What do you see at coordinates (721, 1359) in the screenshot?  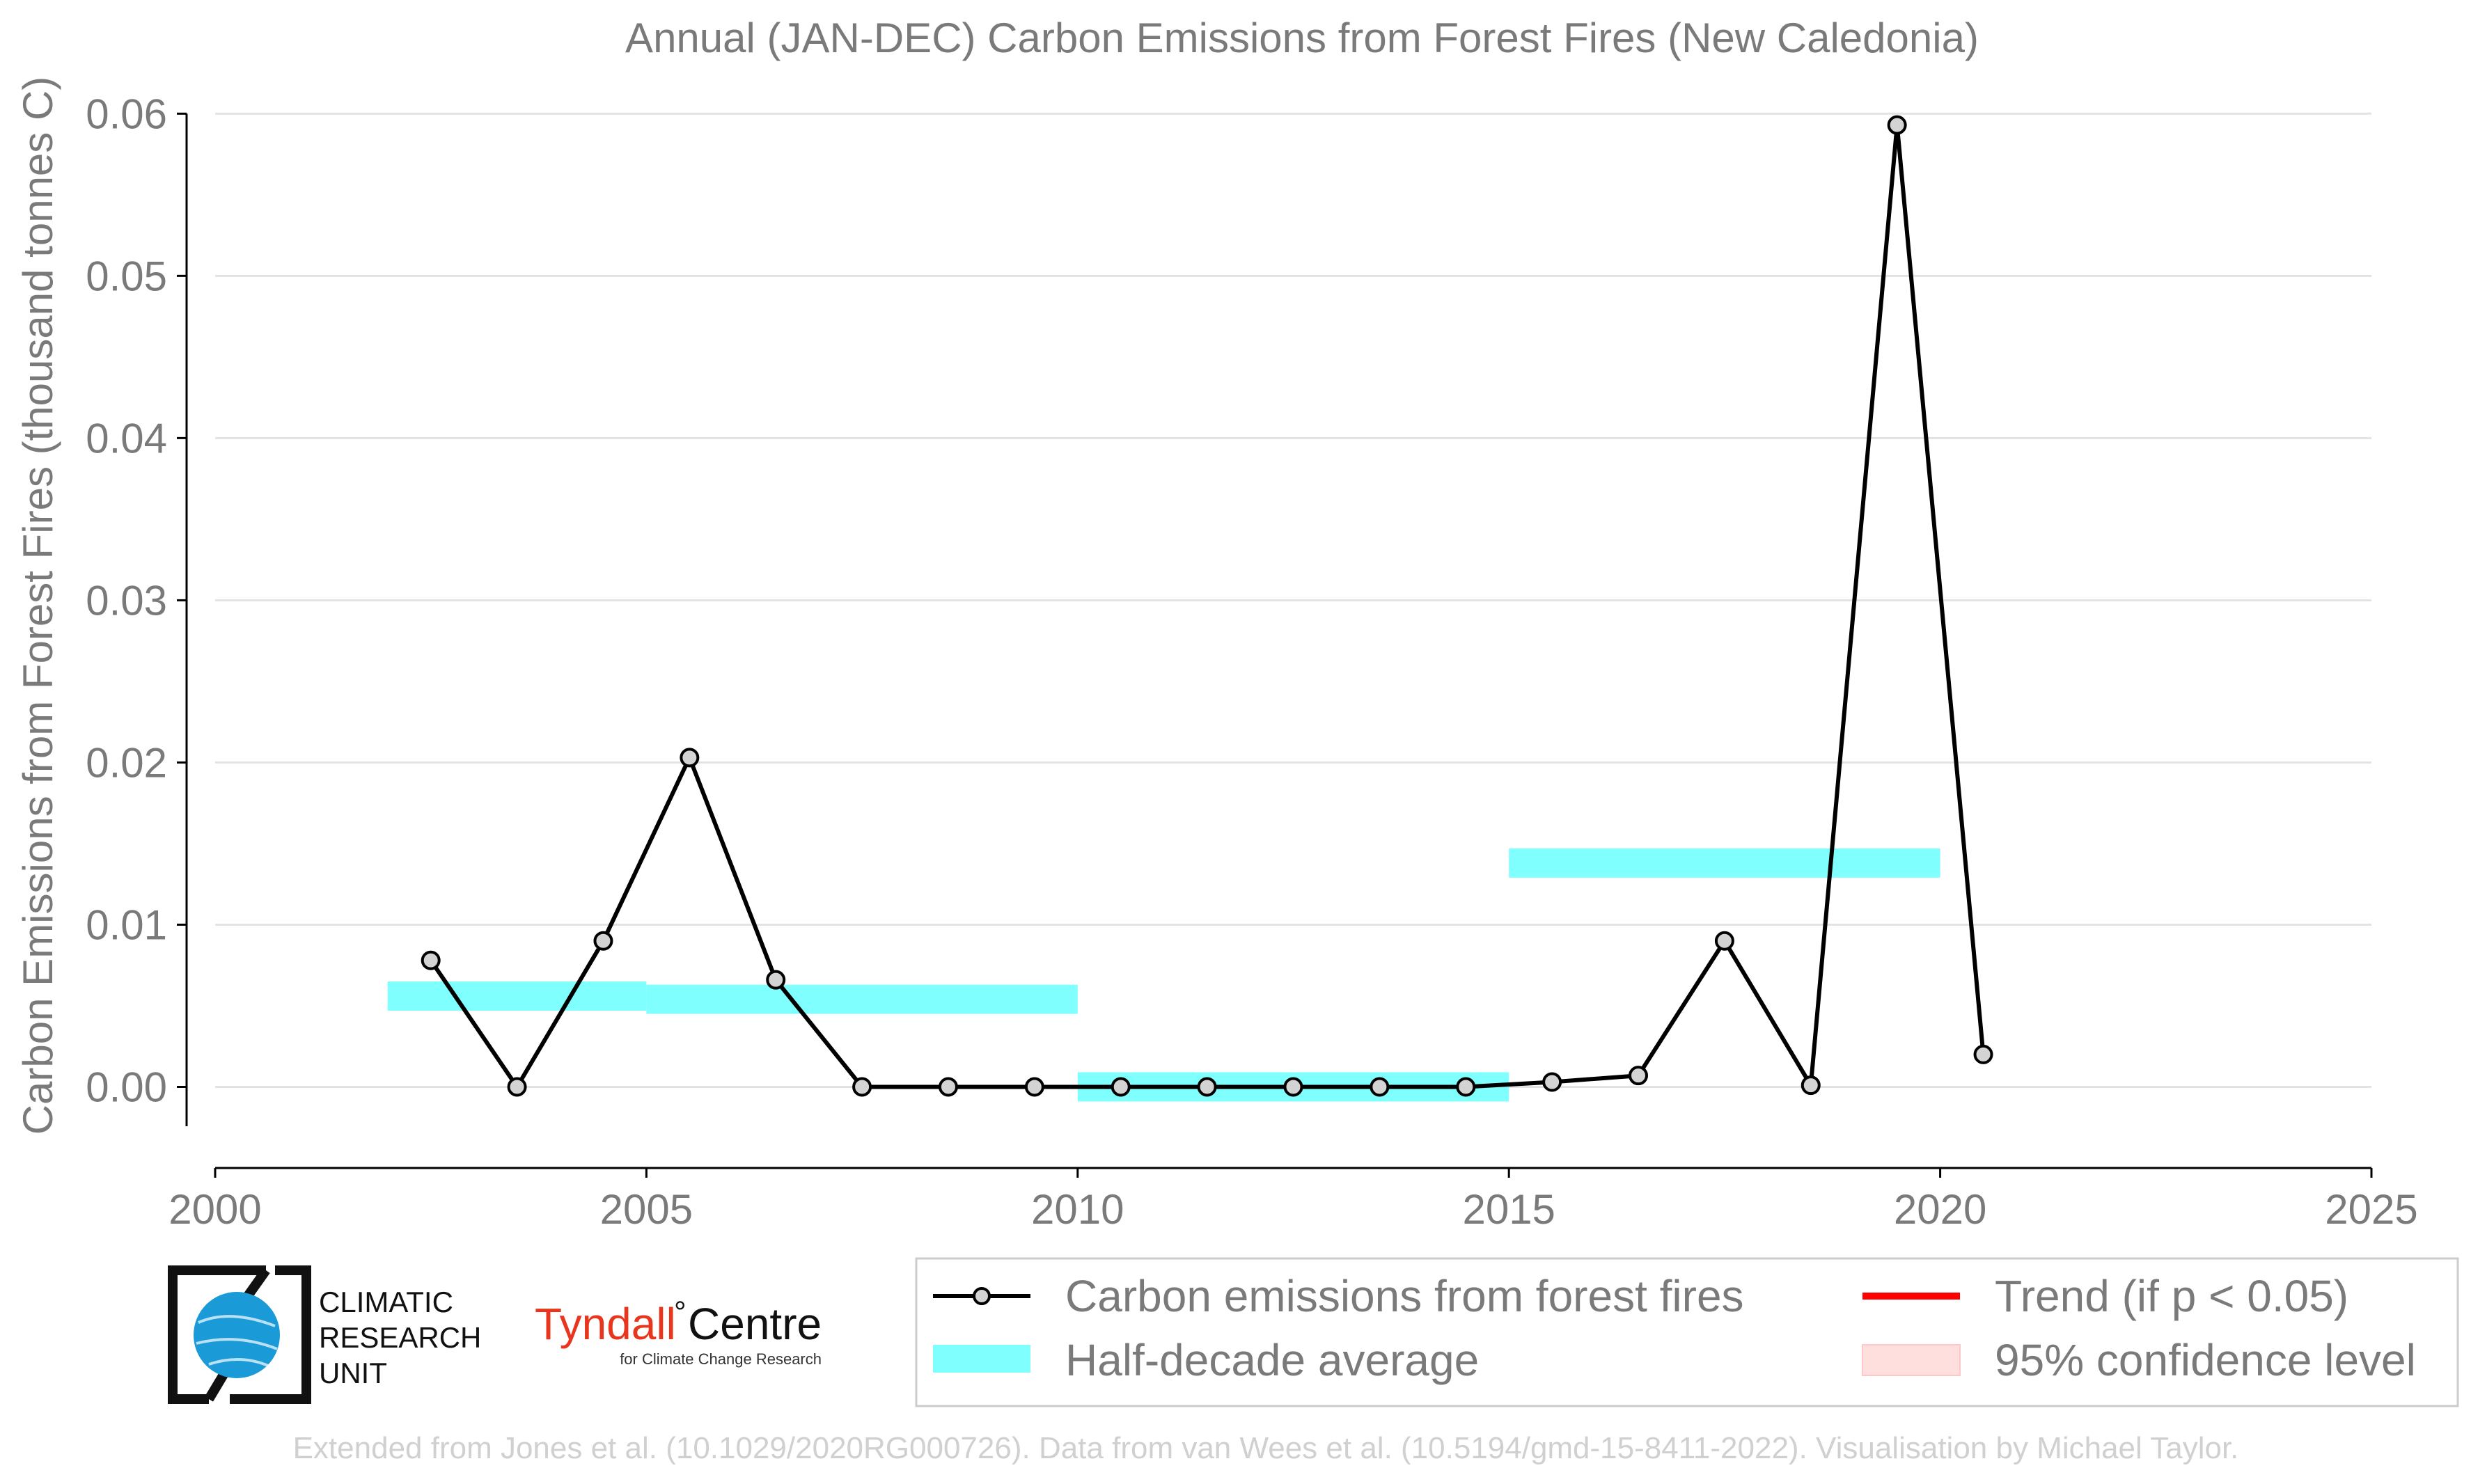 I see `tyndall-subtitle: for Climate Change Research` at bounding box center [721, 1359].